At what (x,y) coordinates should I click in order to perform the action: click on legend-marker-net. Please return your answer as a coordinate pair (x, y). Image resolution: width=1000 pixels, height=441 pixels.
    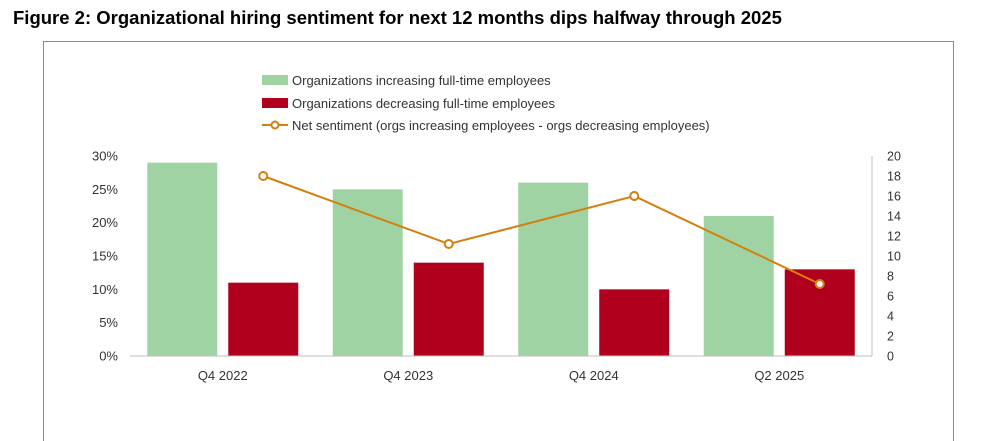
    Looking at the image, I should click on (275, 125).